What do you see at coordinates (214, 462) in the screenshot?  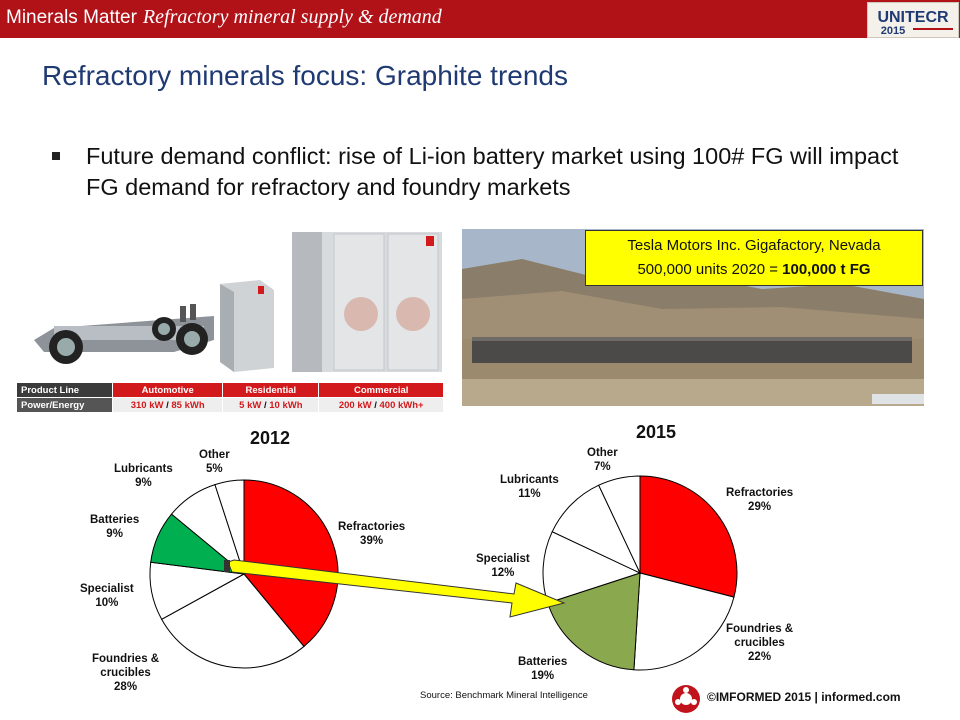 I see `pie2012-label-other: Other 5%` at bounding box center [214, 462].